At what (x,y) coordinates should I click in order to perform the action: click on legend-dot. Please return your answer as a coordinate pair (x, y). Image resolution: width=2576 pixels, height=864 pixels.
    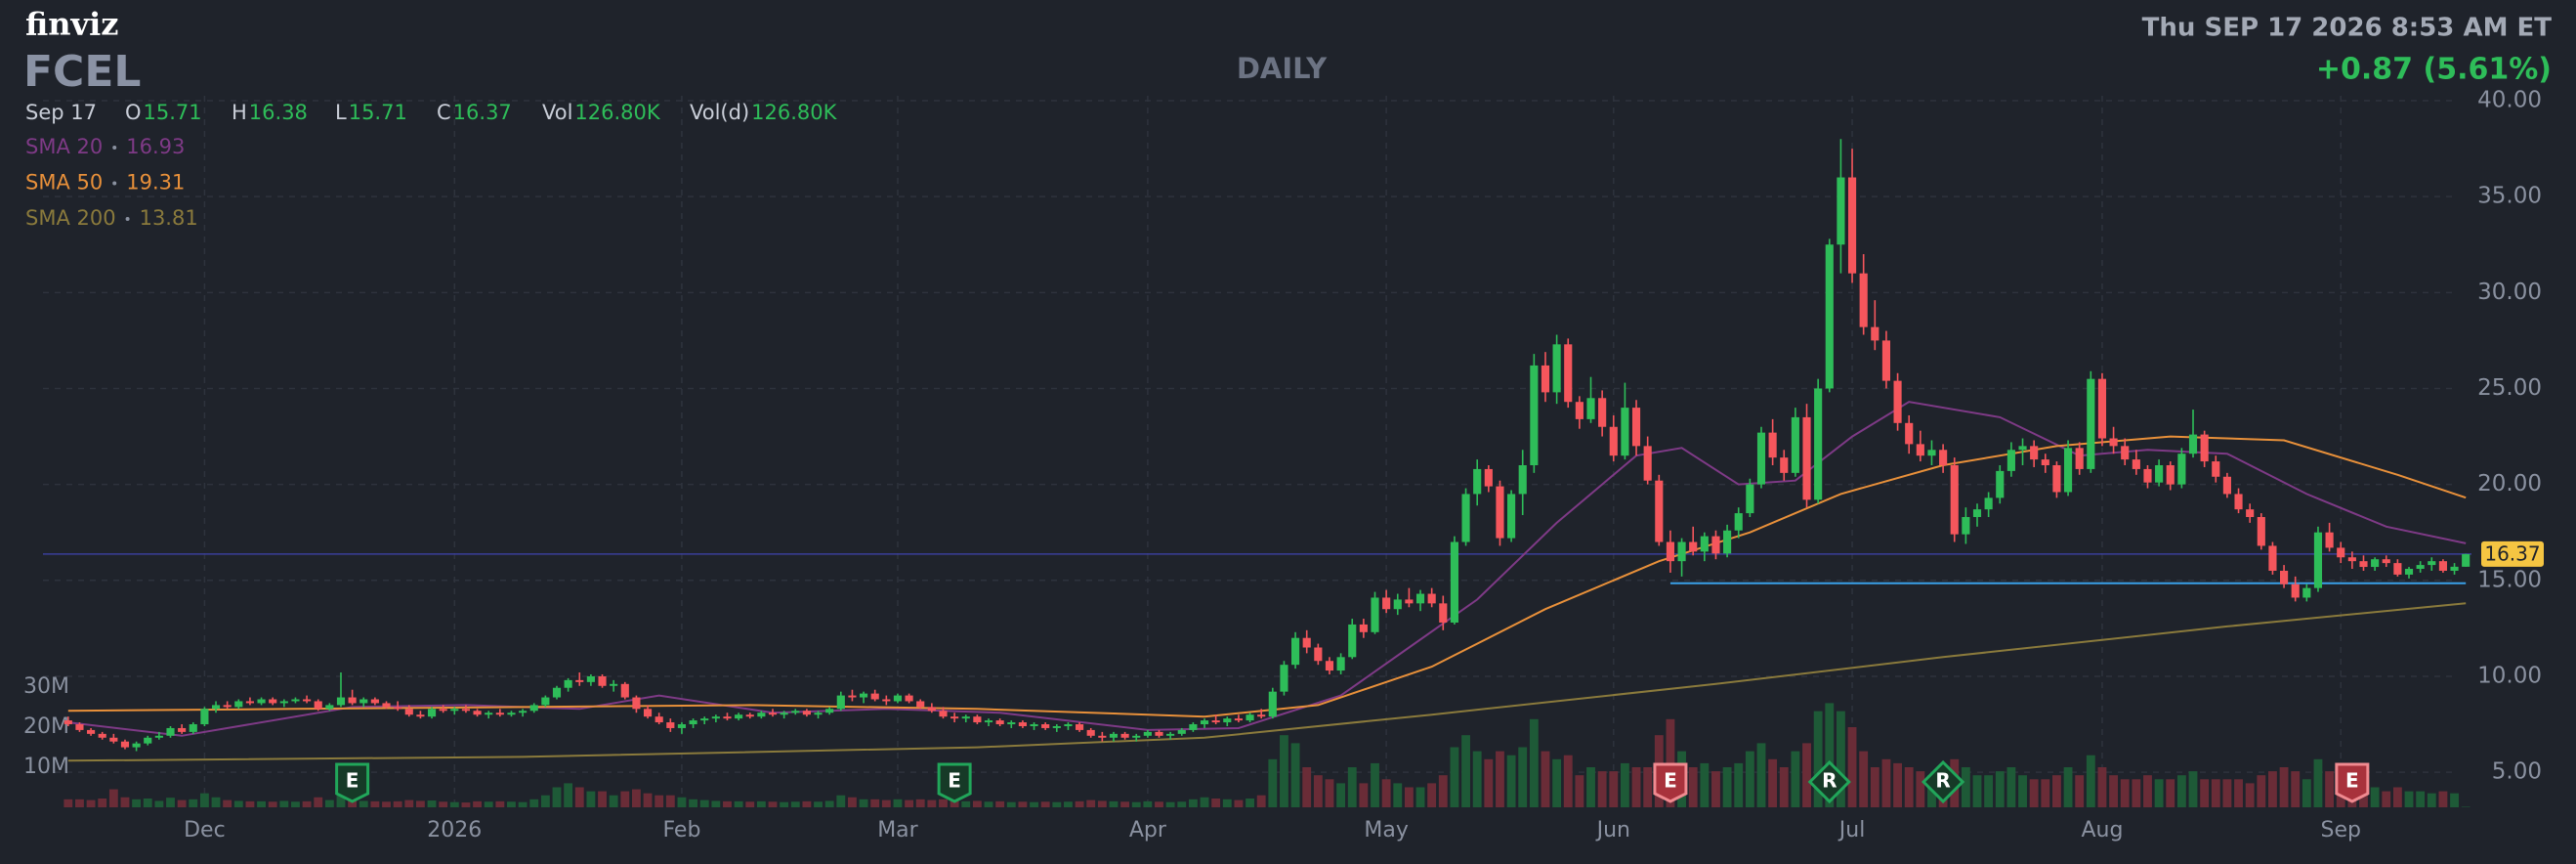
    Looking at the image, I should click on (114, 148).